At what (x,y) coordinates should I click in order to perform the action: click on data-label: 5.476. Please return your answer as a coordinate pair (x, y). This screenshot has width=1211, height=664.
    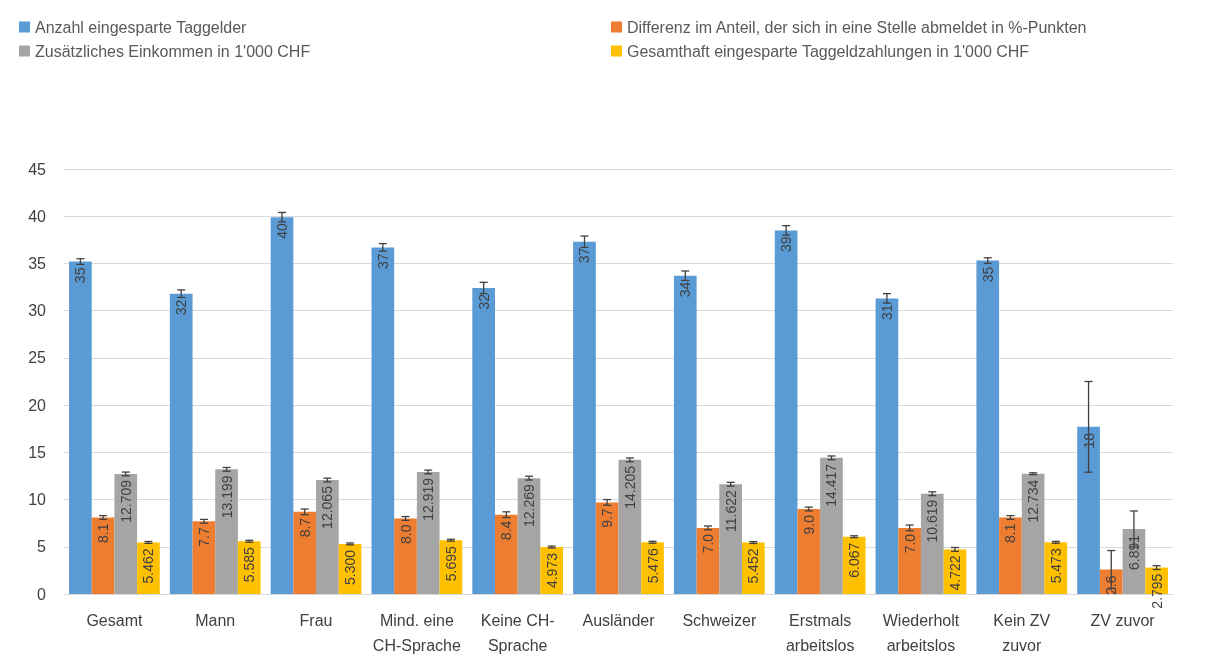
    Looking at the image, I should click on (652, 566).